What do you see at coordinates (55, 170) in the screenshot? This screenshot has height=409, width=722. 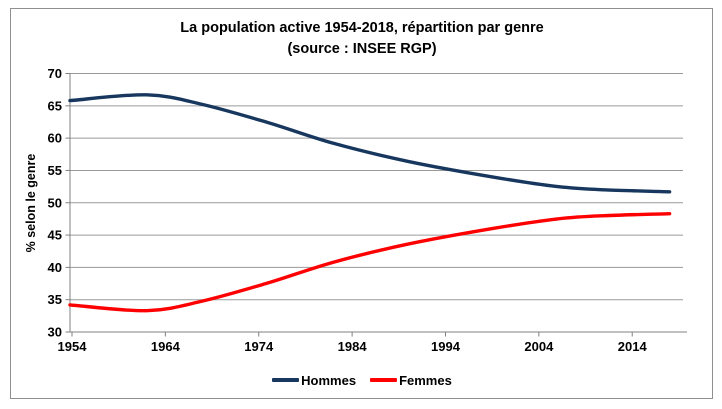 I see `y-tick-label-55: 55` at bounding box center [55, 170].